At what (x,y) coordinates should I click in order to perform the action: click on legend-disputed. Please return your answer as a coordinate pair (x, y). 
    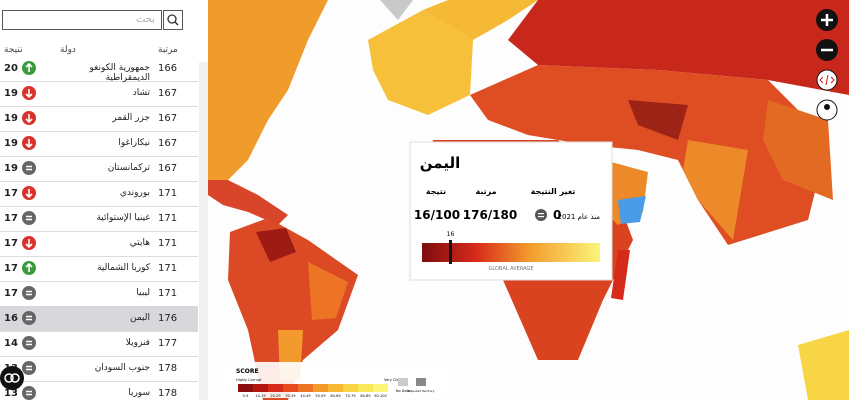
    Looking at the image, I should click on (421, 382).